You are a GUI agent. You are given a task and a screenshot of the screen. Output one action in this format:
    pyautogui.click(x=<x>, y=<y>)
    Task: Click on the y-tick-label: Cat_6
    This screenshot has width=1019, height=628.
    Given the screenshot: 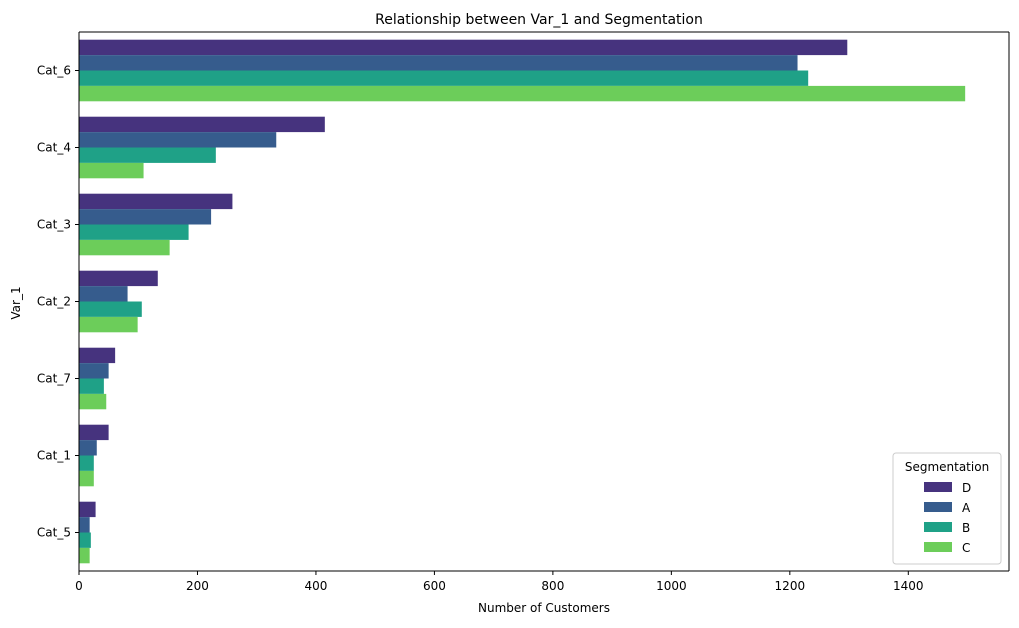 What is the action you would take?
    pyautogui.click(x=54, y=71)
    